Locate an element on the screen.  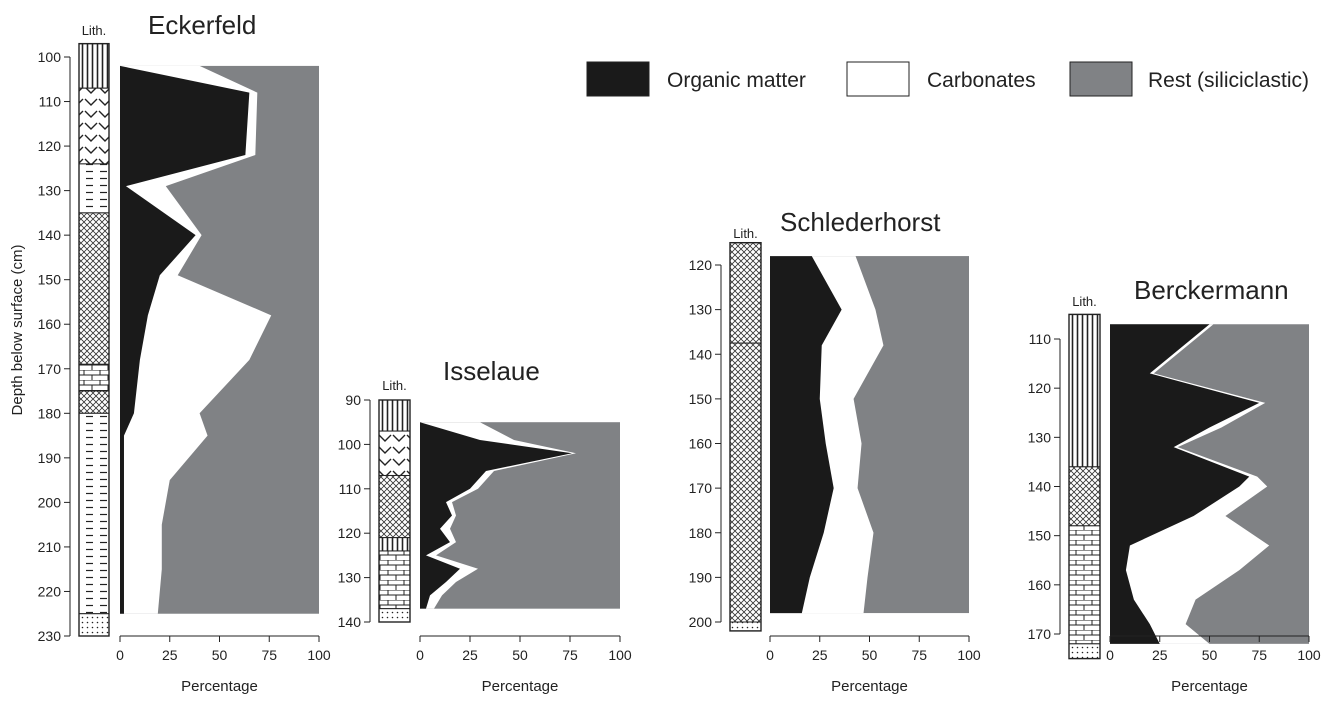
y-tick-label: 100 is located at coordinates (350, 444).